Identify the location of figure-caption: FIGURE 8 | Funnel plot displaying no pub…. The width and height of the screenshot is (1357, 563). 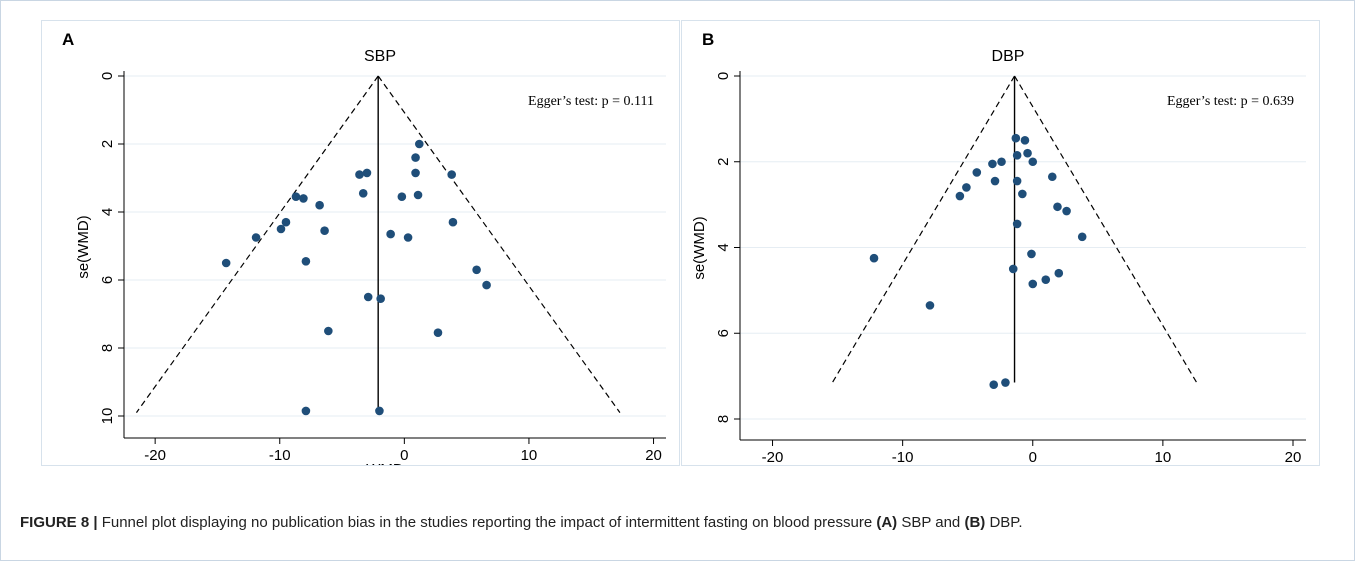
(680, 522).